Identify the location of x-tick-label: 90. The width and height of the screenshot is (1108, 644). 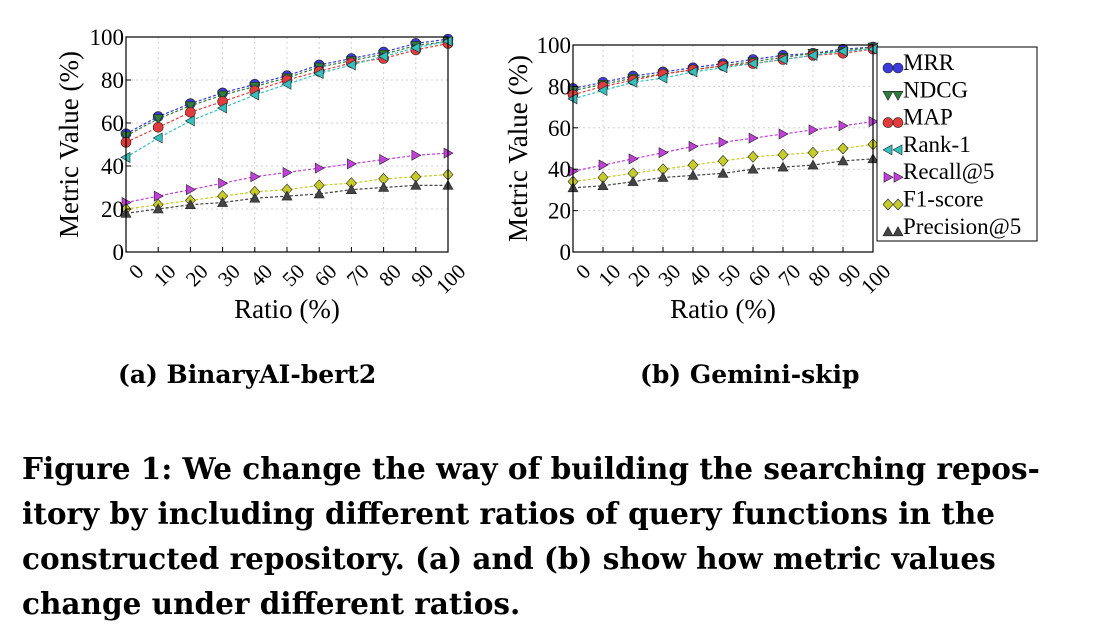
(422, 275).